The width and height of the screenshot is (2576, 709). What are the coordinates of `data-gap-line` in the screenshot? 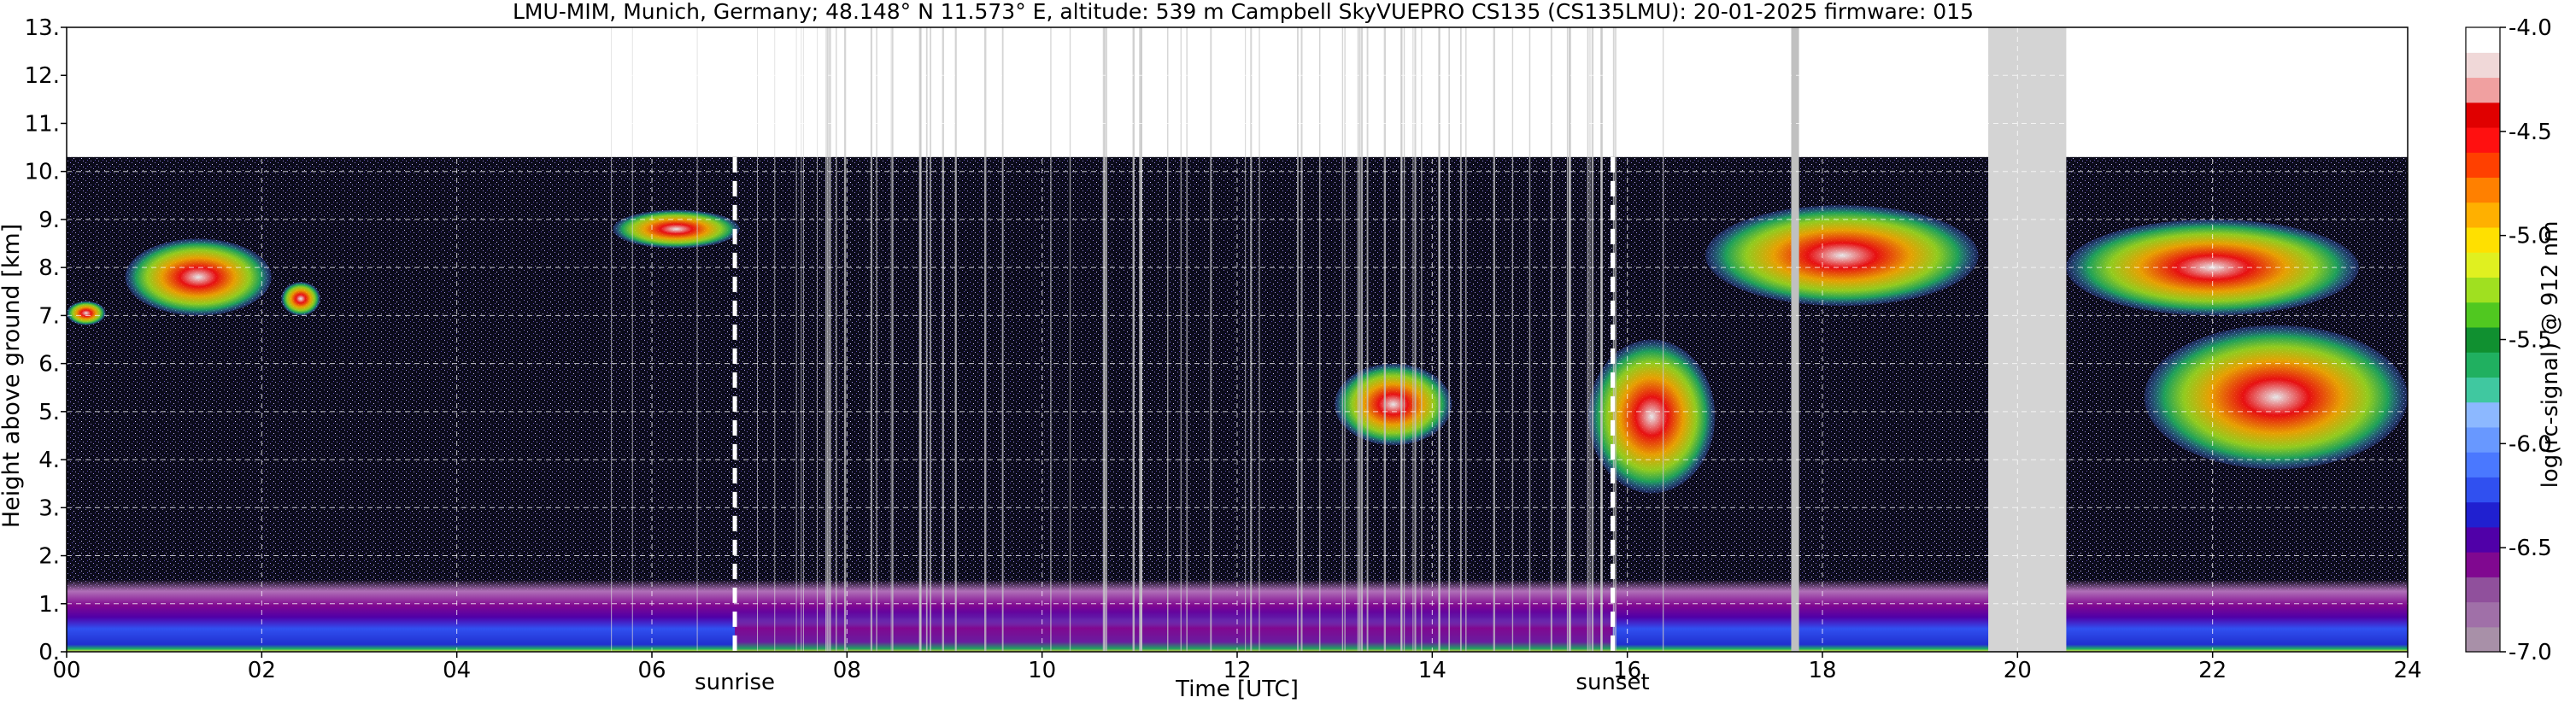 It's located at (1795, 339).